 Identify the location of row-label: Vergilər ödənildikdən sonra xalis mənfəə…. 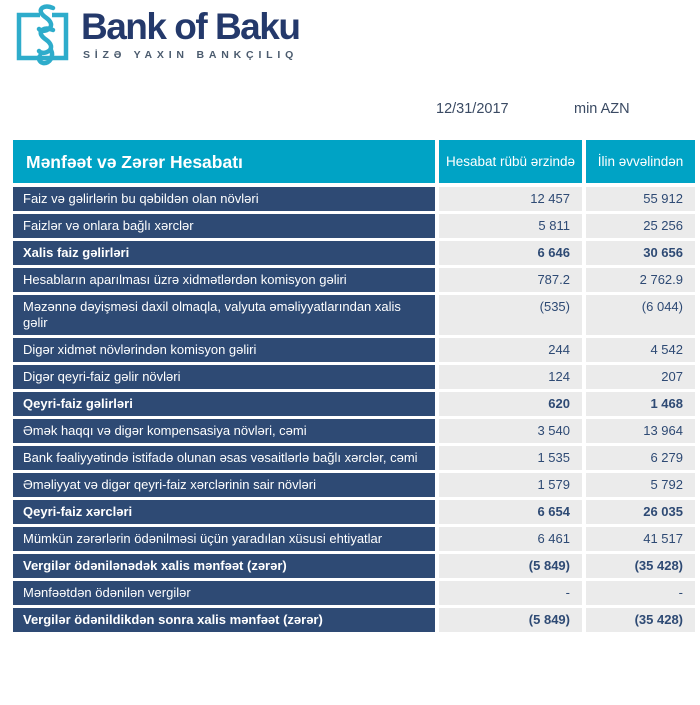
(224, 620).